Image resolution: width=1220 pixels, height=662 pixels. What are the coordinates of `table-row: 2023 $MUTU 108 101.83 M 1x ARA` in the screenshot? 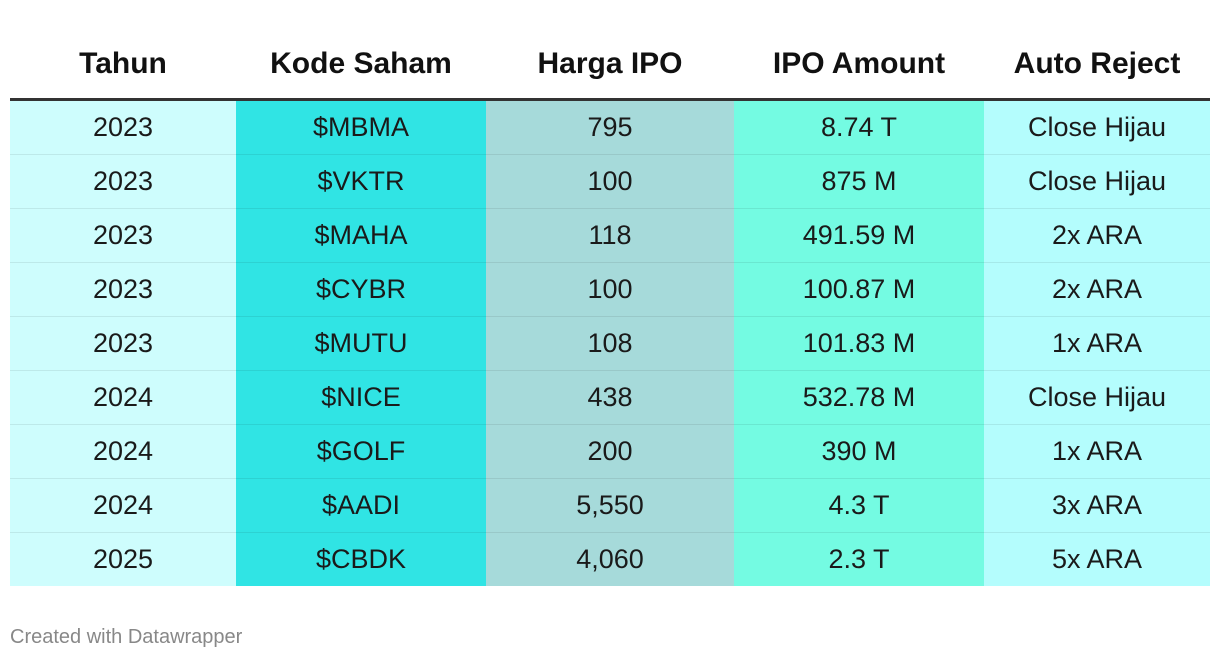 It's located at (610, 343).